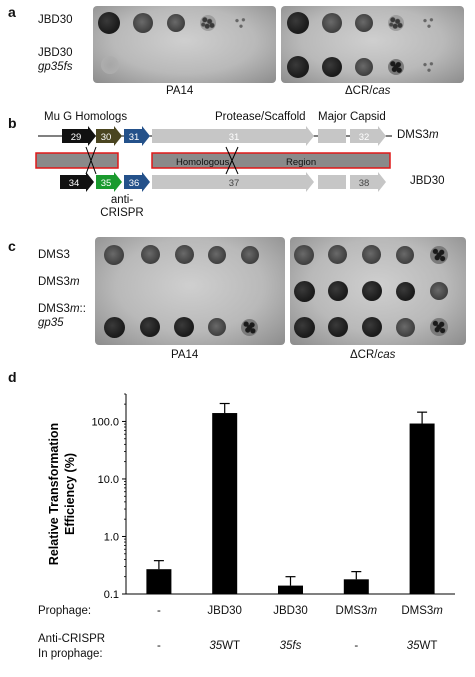 This screenshot has width=475, height=677. I want to click on gene-label: 36, so click(134, 183).